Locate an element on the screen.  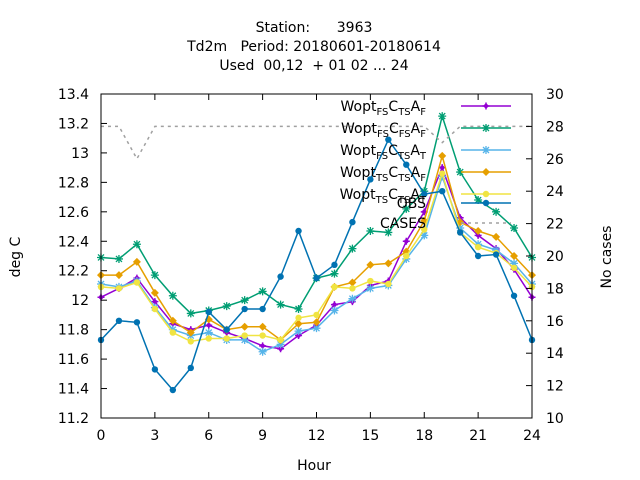
legend-entry-4: WoptTSCTSAT is located at coordinates (425, 196).